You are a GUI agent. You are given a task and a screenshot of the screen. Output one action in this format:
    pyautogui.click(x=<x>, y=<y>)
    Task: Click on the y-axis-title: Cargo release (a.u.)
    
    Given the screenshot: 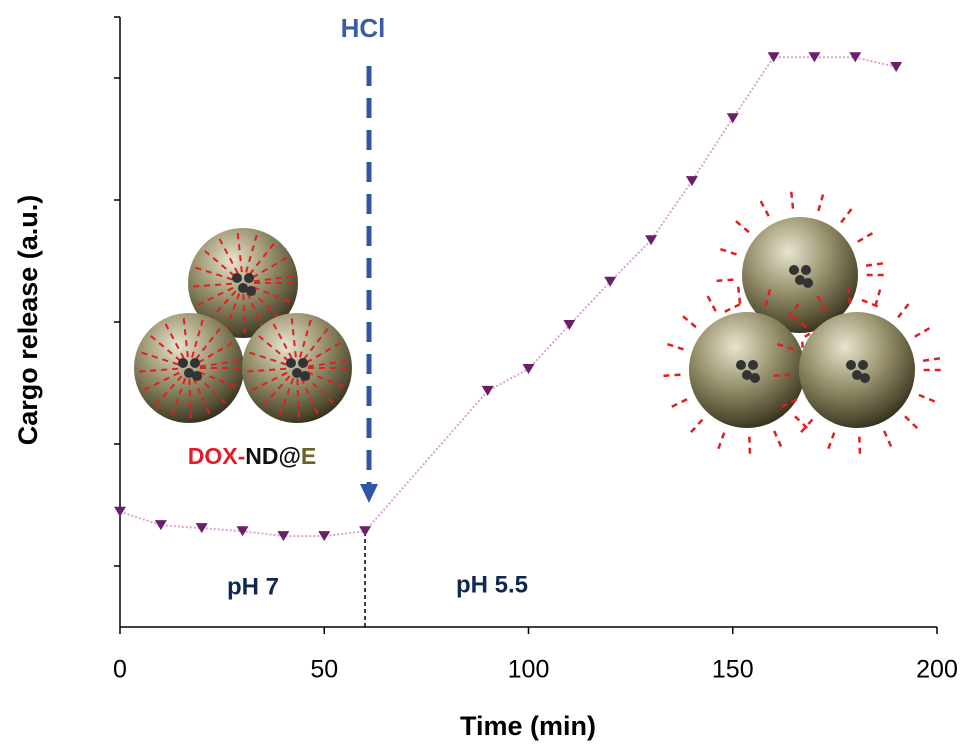 What is the action you would take?
    pyautogui.click(x=28, y=320)
    